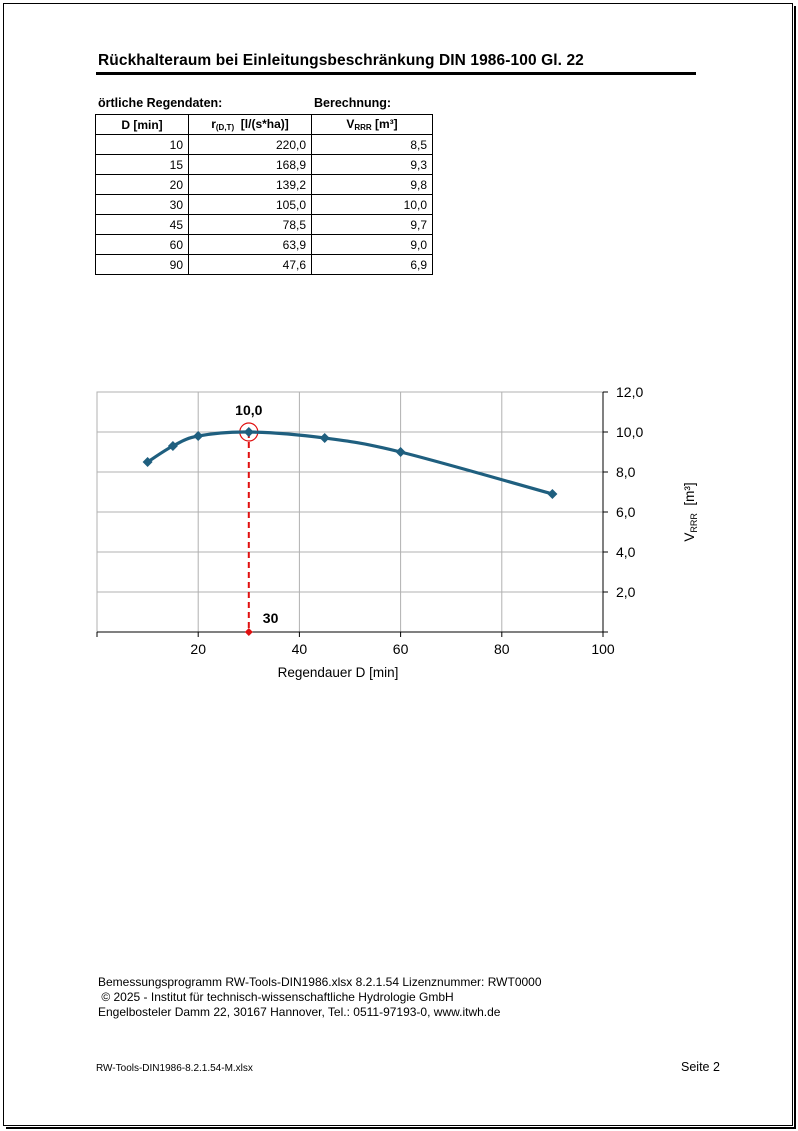  Describe the element at coordinates (250, 164) in the screenshot. I see `cell-intensity: 168,9` at that location.